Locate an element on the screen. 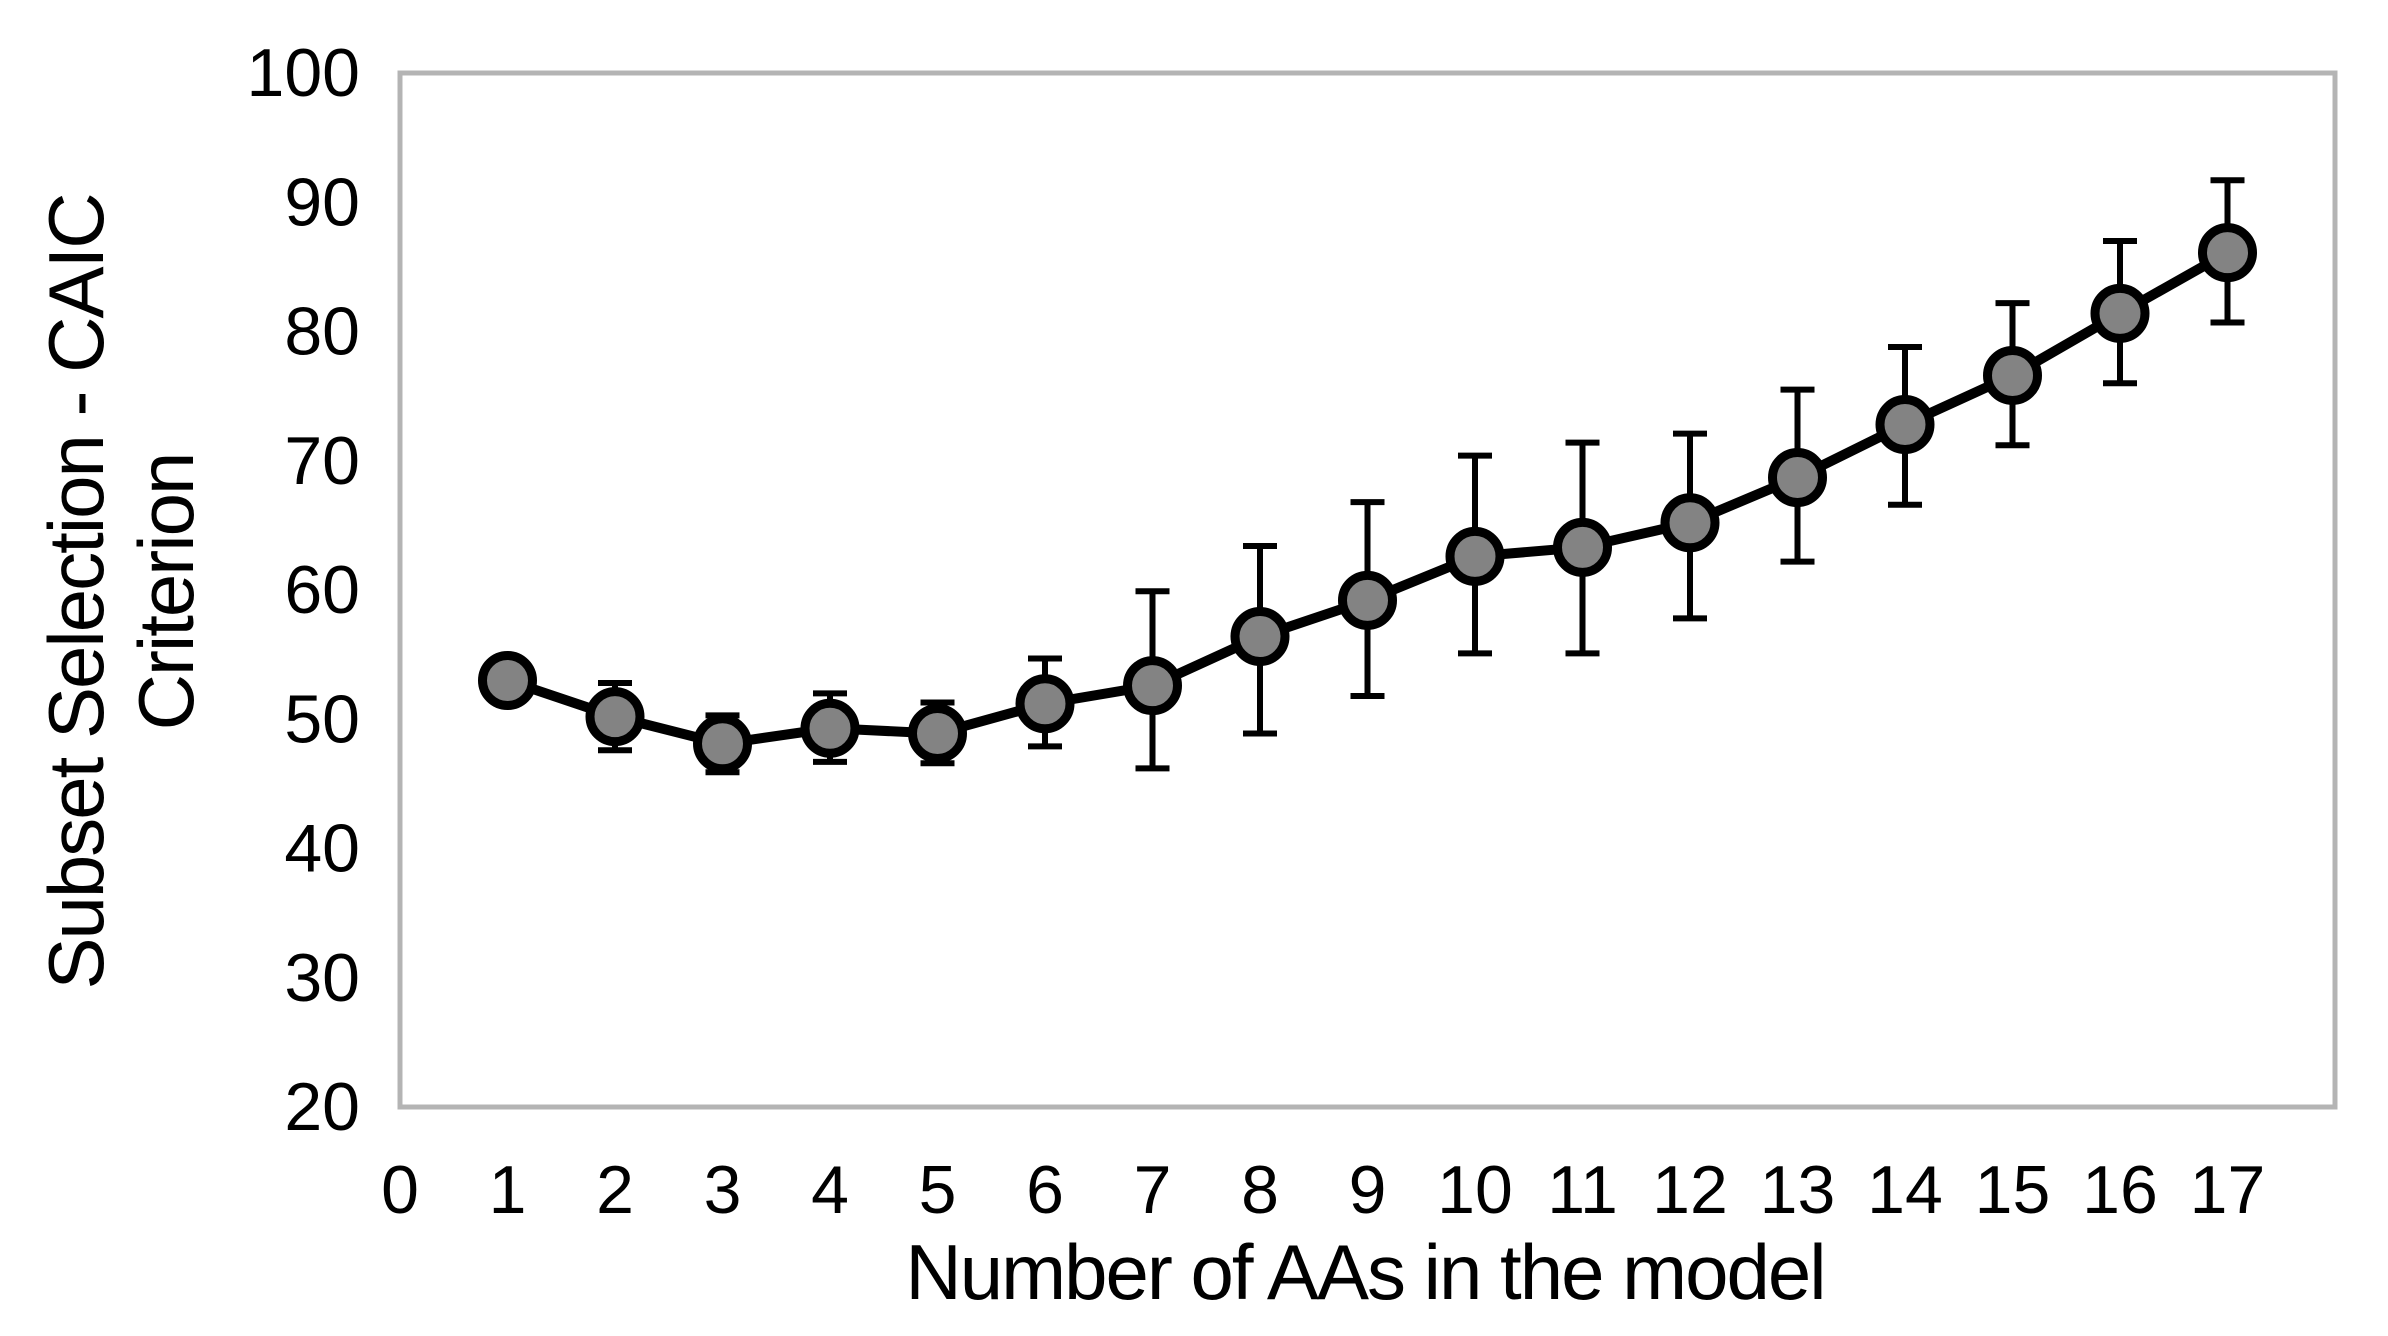  x-tick-label: 15 is located at coordinates (2013, 1190).